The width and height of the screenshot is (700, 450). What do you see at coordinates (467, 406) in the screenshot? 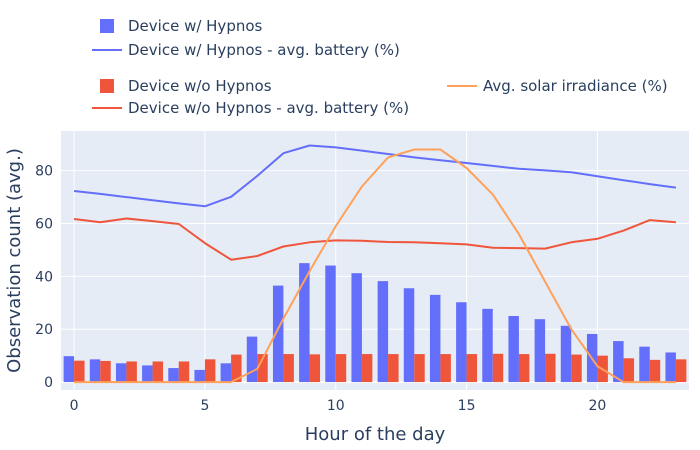
I see `x-tick-label: 15` at bounding box center [467, 406].